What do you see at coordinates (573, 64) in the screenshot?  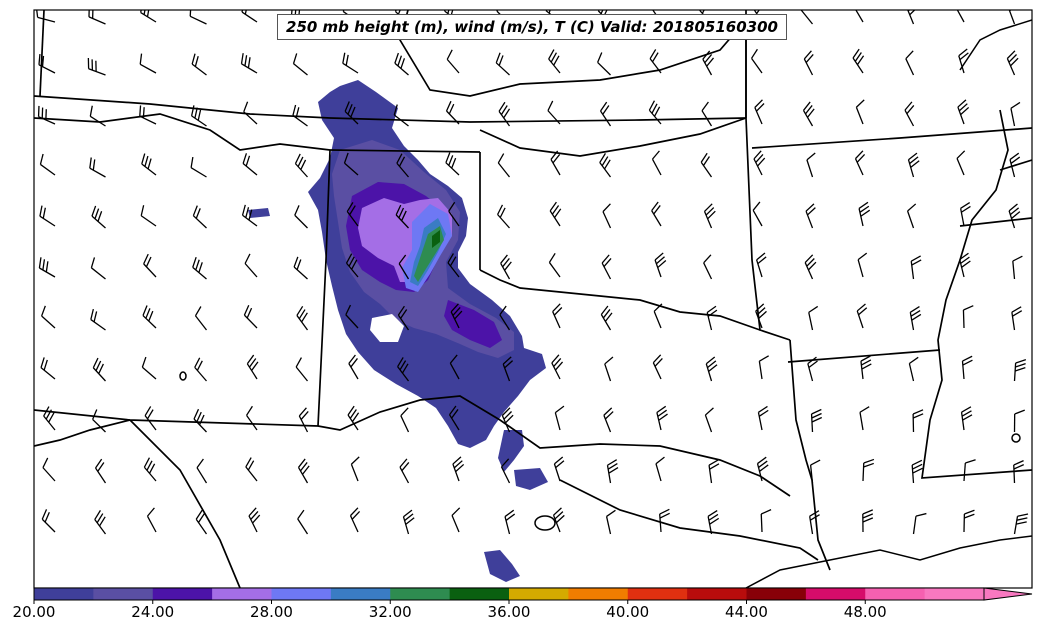 I see `border-missouri-river` at bounding box center [573, 64].